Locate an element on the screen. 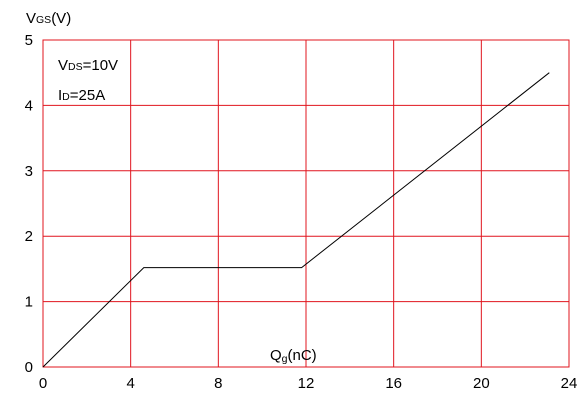  x-tick-label: 24 is located at coordinates (569, 383).